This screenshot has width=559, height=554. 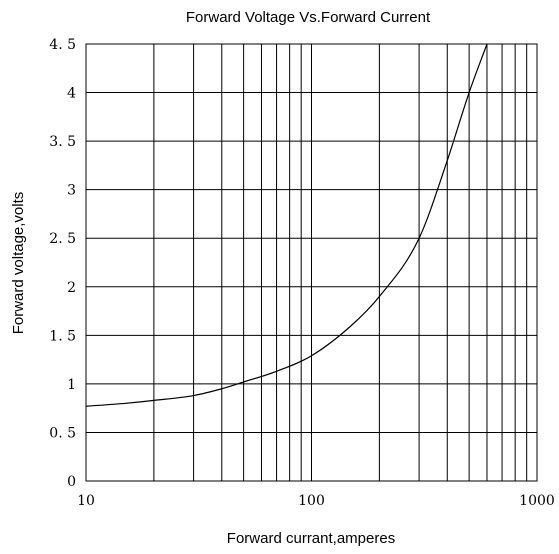 What do you see at coordinates (62, 142) in the screenshot?
I see `y-tick-label: 3. 5` at bounding box center [62, 142].